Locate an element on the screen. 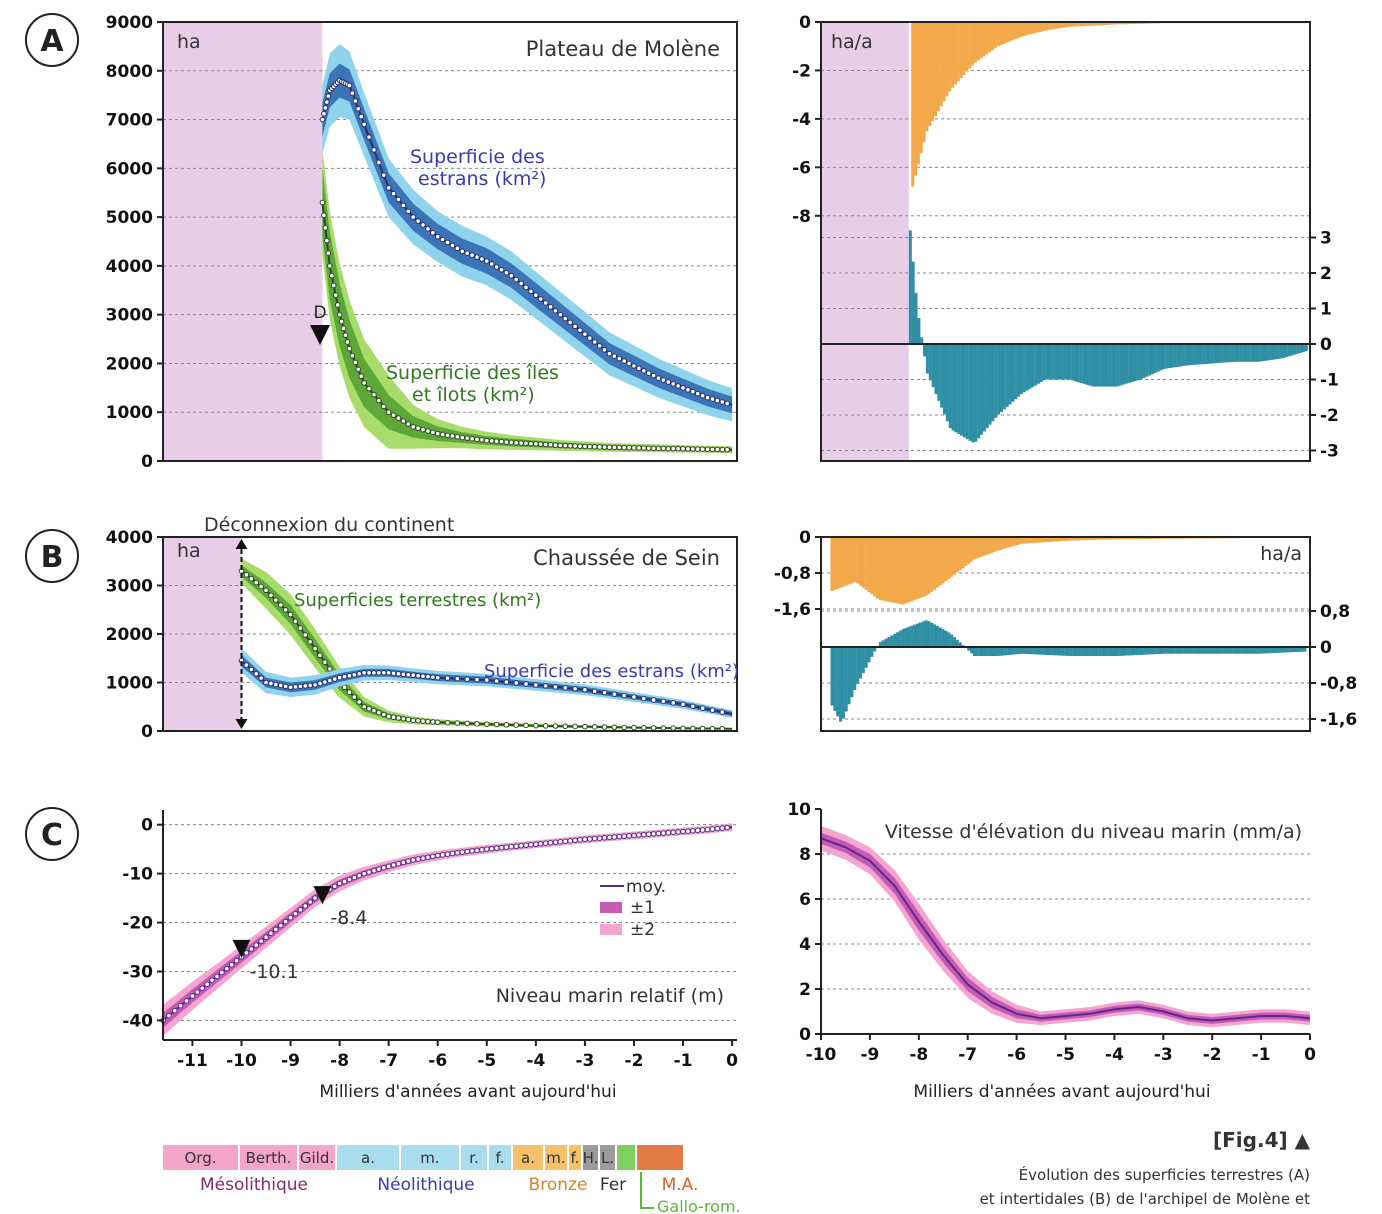  B-left-ytick-label: 1000 is located at coordinates (129, 684).